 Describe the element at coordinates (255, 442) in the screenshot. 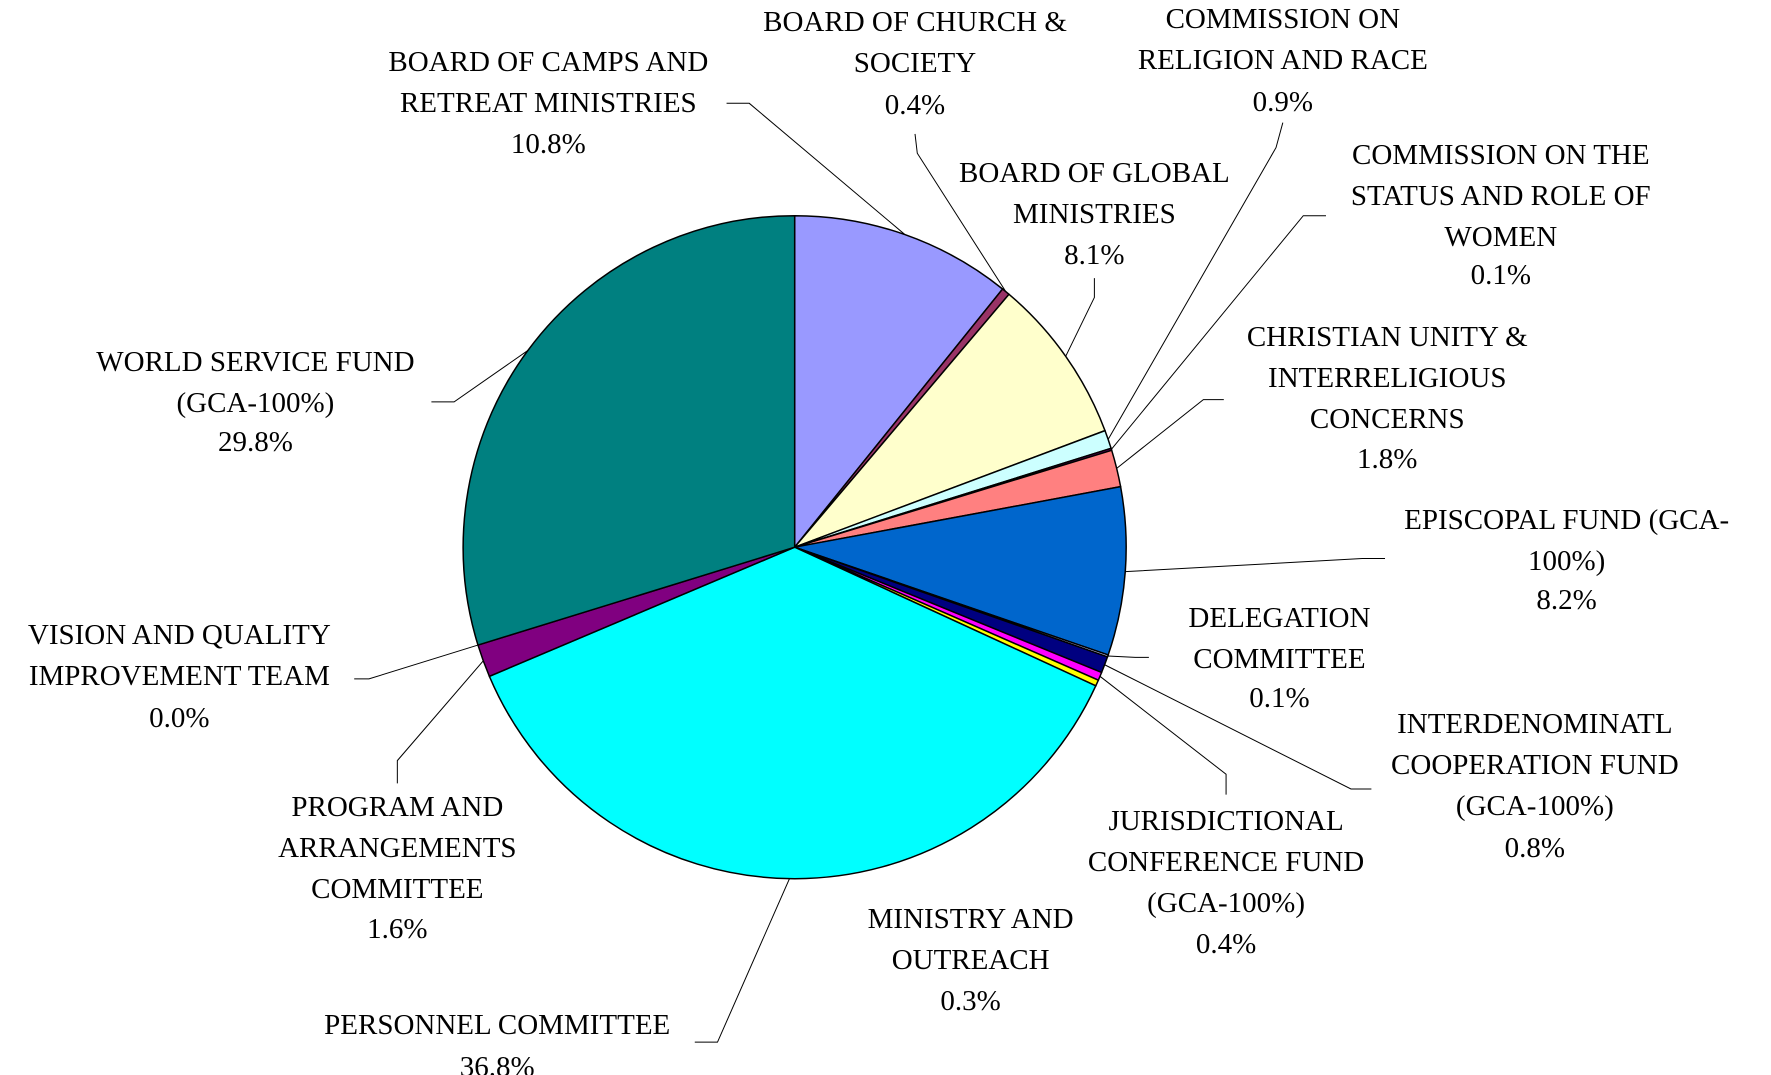

I see `slice-value-label: 29.8%` at that location.